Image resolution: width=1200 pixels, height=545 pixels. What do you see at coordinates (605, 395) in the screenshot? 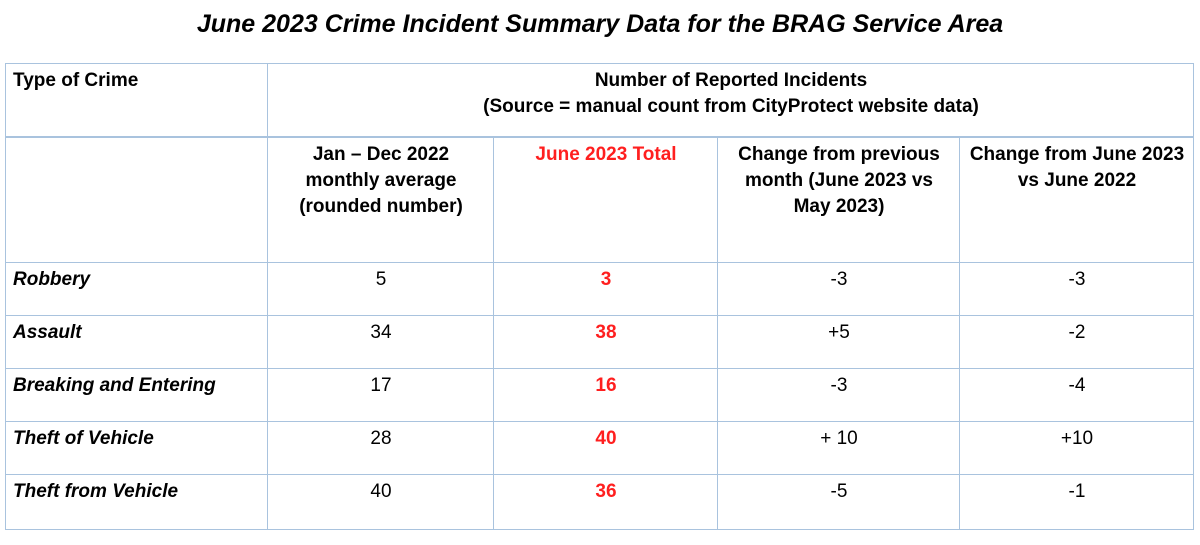
I see `june-2023-total-cell: 16` at bounding box center [605, 395].